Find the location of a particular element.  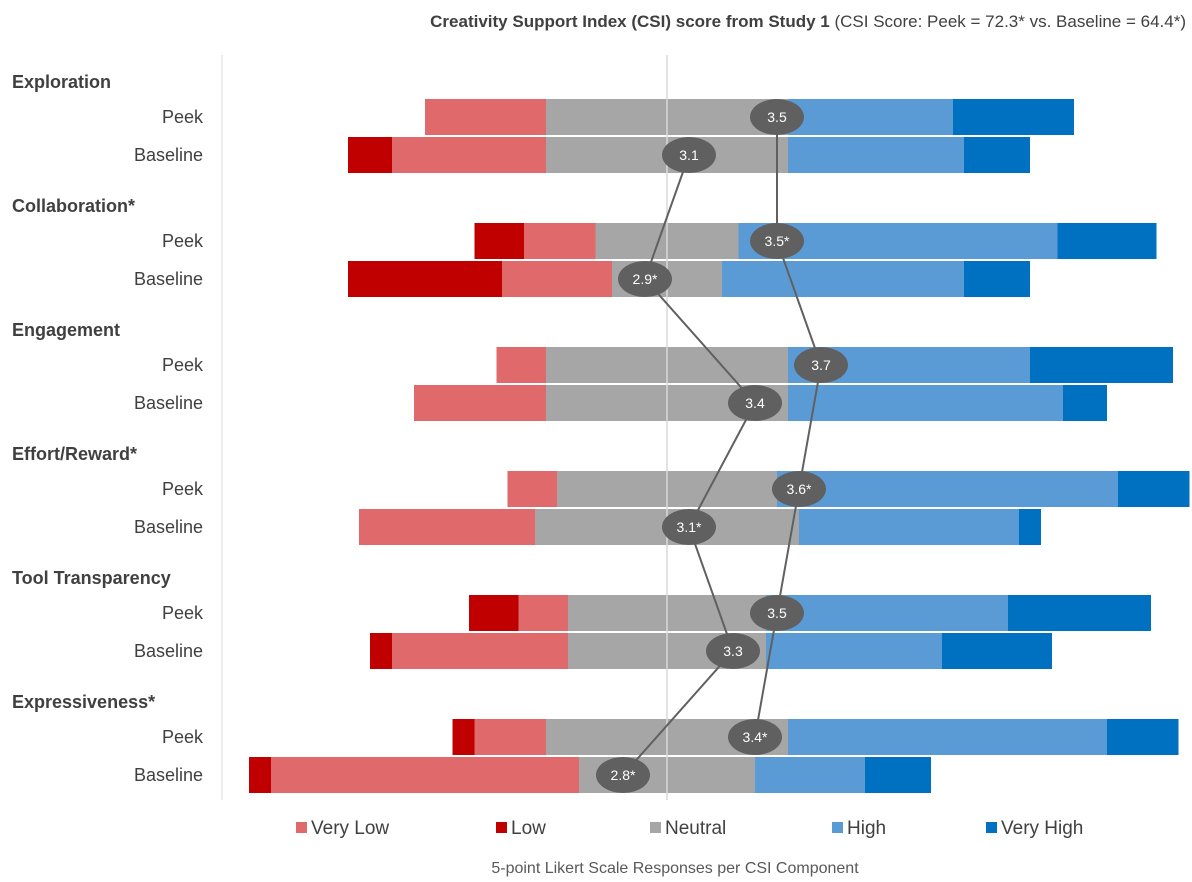

legend-item-very-high: Very High is located at coordinates (1034, 829).